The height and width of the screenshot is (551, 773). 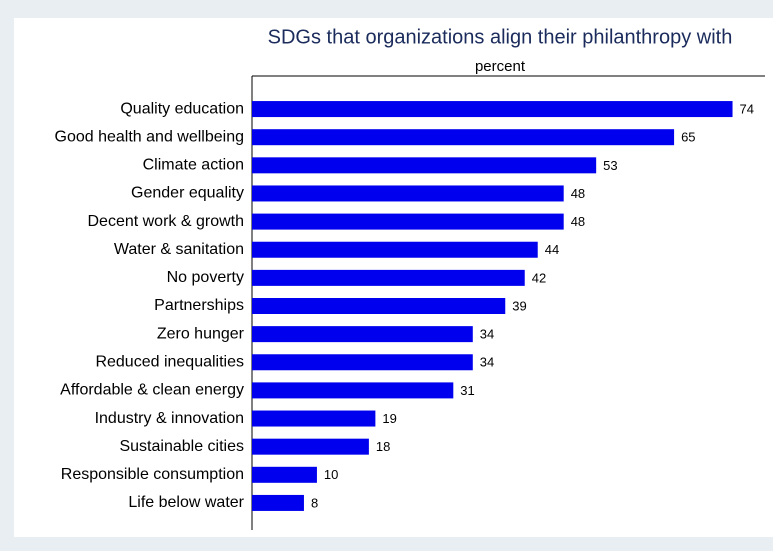 I want to click on data-label: 65, so click(x=688, y=137).